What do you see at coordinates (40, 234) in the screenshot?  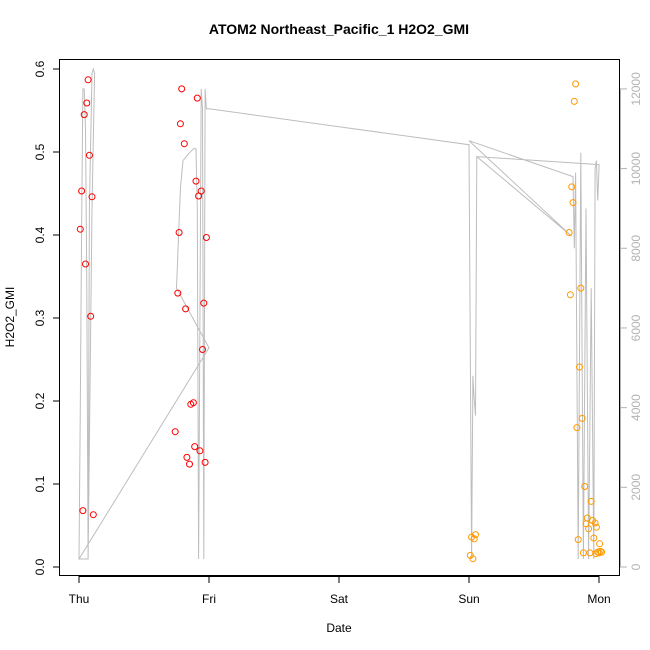 I see `y-tick-label: 0.4` at bounding box center [40, 234].